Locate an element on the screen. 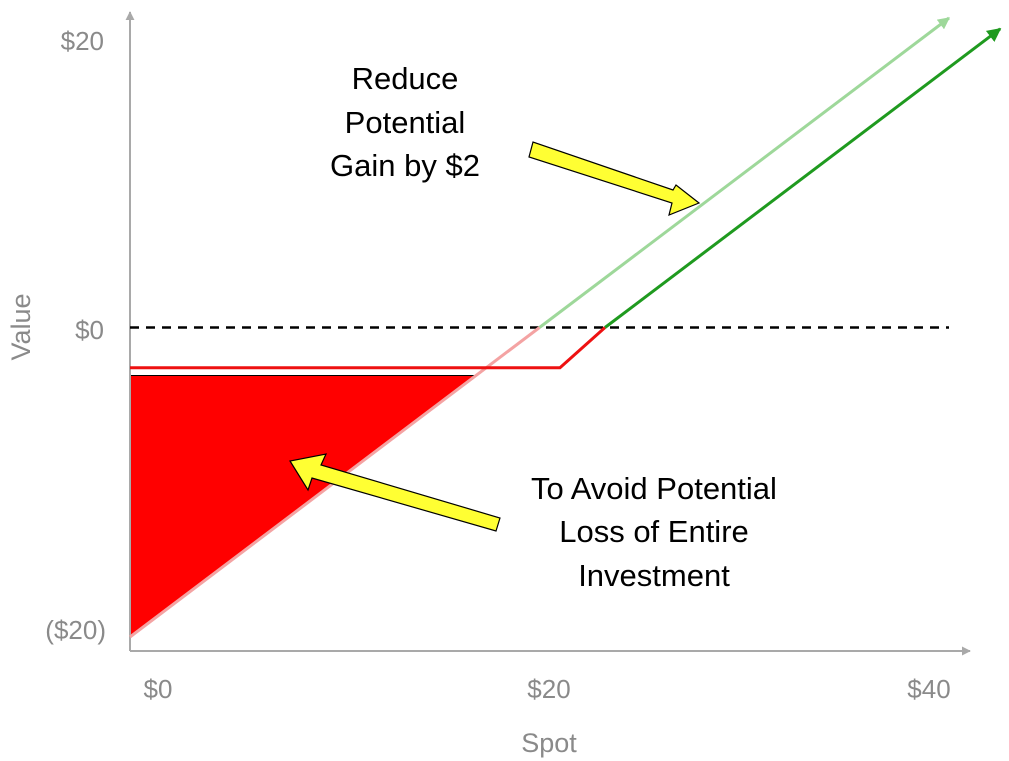  loss-annotation-line-2: Loss of Entire is located at coordinates (654, 531).